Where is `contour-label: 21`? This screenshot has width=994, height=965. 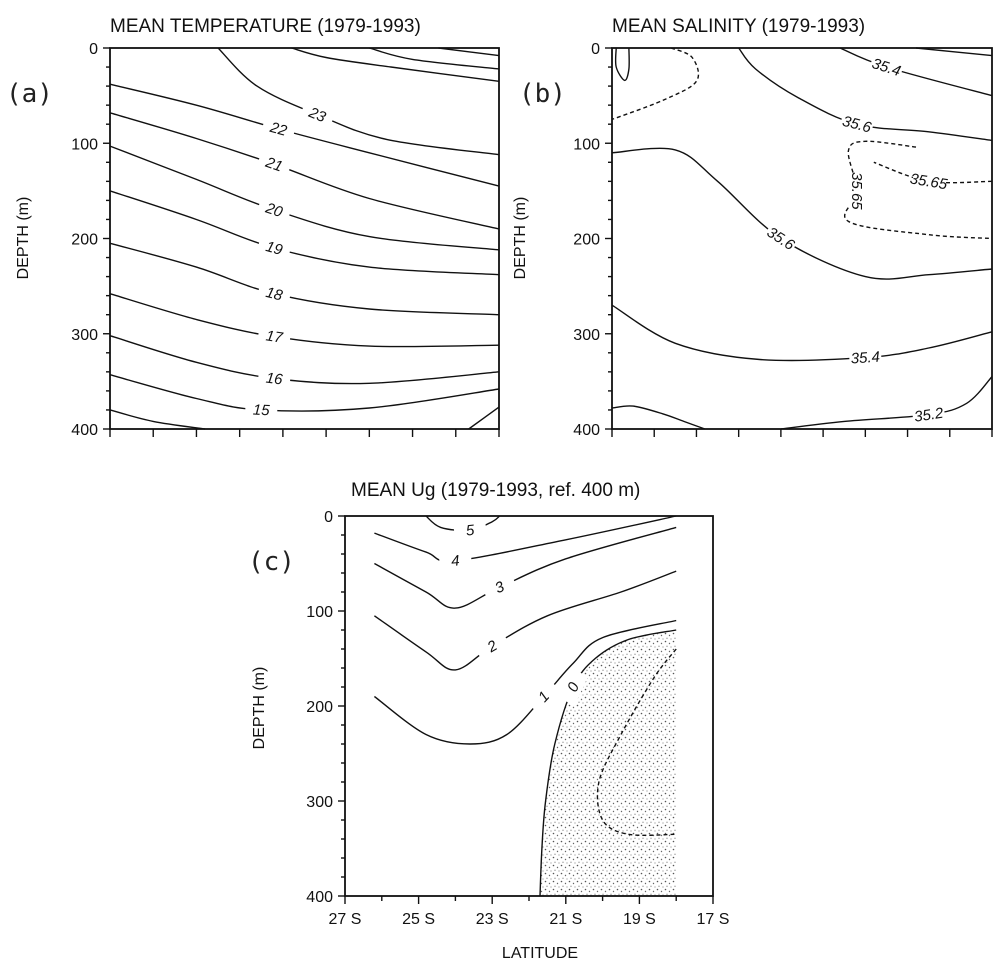
contour-label: 21 is located at coordinates (273, 165).